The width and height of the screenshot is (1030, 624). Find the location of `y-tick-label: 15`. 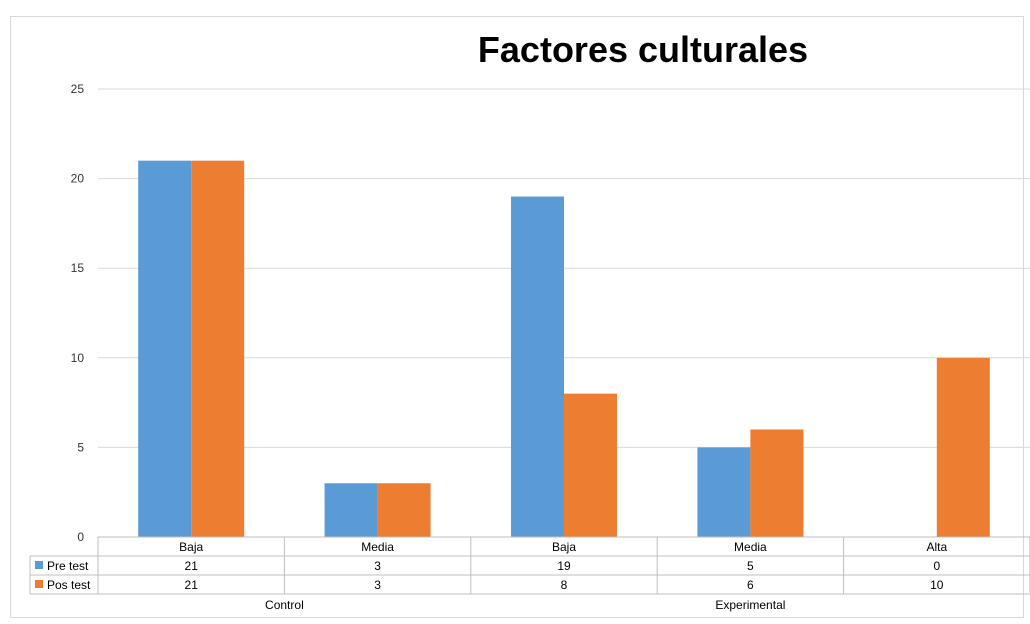

y-tick-label: 15 is located at coordinates (78, 268).